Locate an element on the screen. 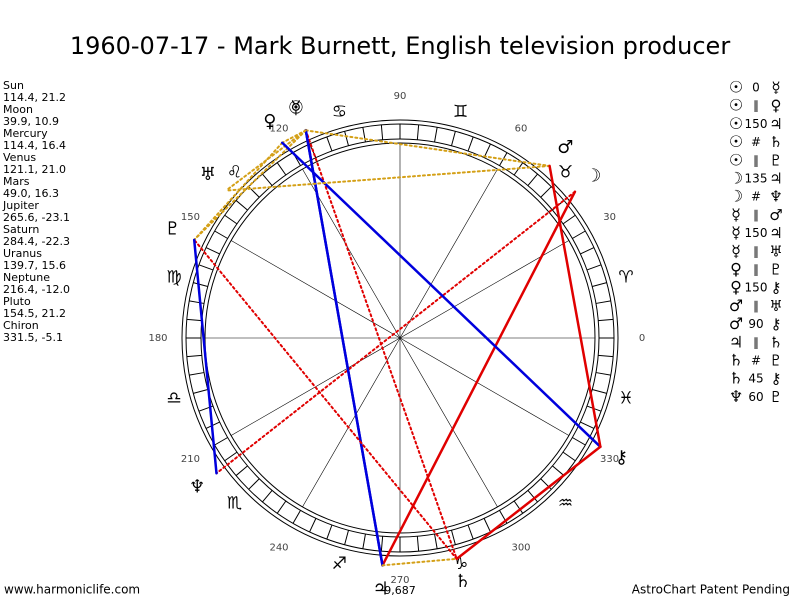 Image resolution: width=800 pixels, height=600 pixels. planet-glyph: ☽ is located at coordinates (593, 175).